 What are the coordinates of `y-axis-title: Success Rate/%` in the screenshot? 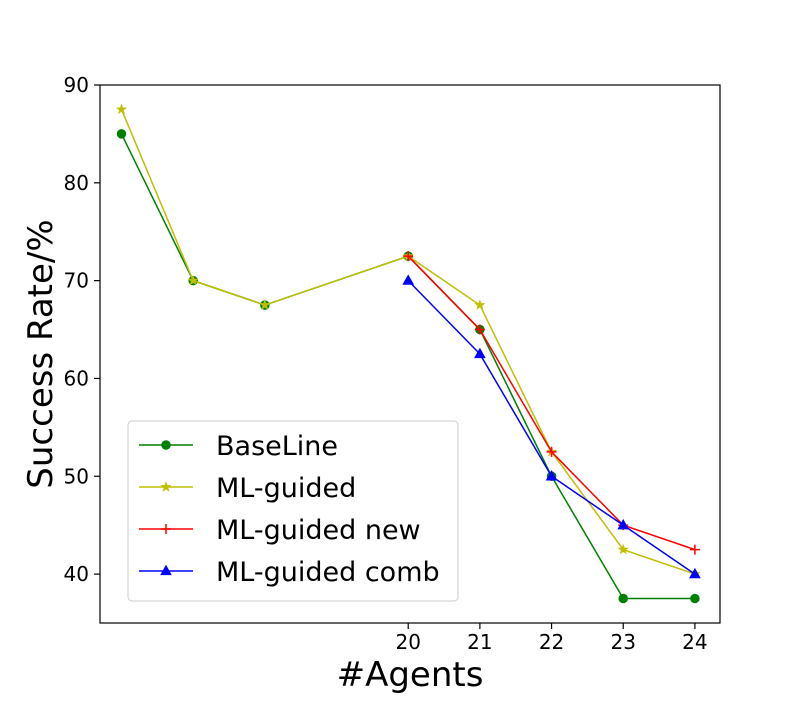 It's located at (41, 353).